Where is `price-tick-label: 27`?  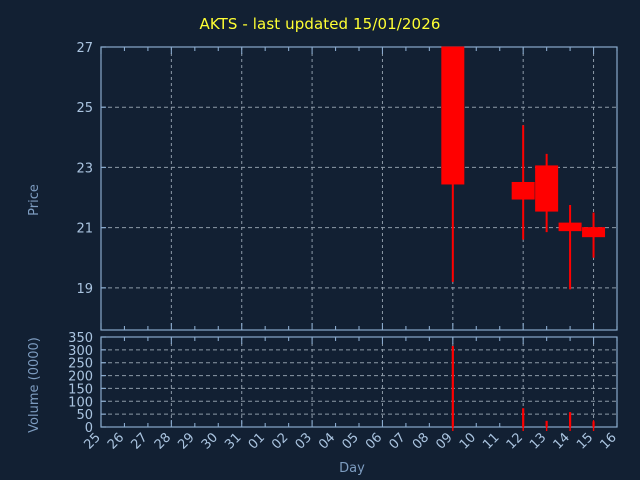 price-tick-label: 27 is located at coordinates (84, 48).